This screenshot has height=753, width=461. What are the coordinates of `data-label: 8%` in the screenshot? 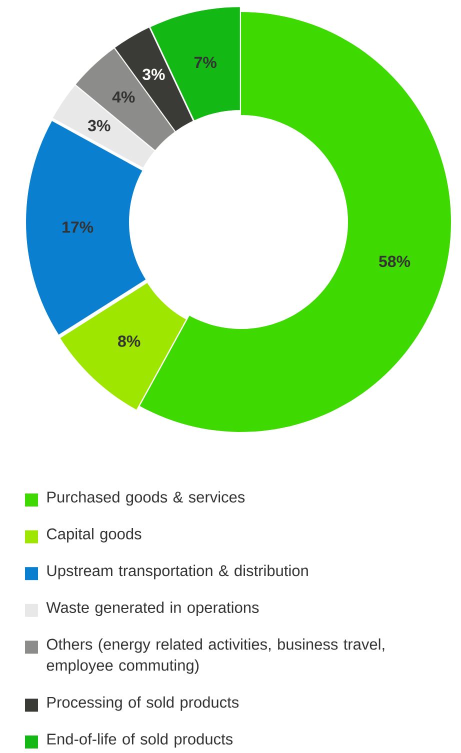 It's located at (129, 341).